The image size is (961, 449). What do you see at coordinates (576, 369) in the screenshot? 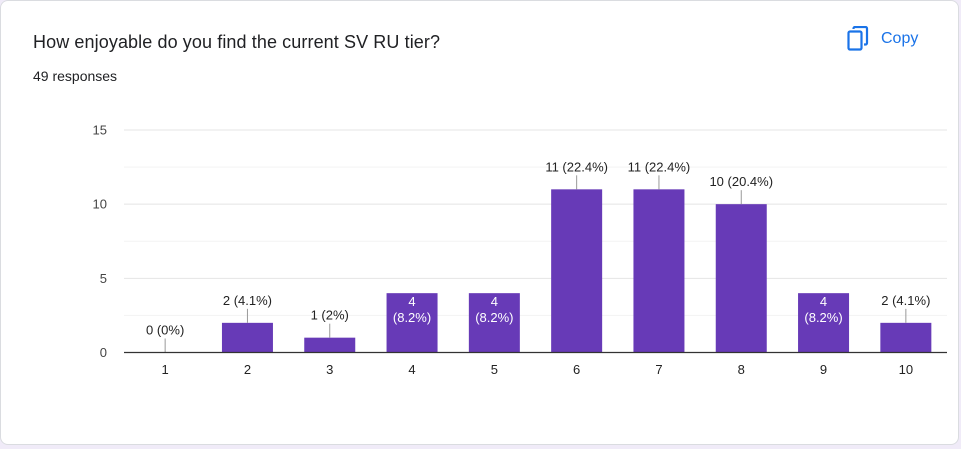
I see `x-tick-label: 6` at bounding box center [576, 369].